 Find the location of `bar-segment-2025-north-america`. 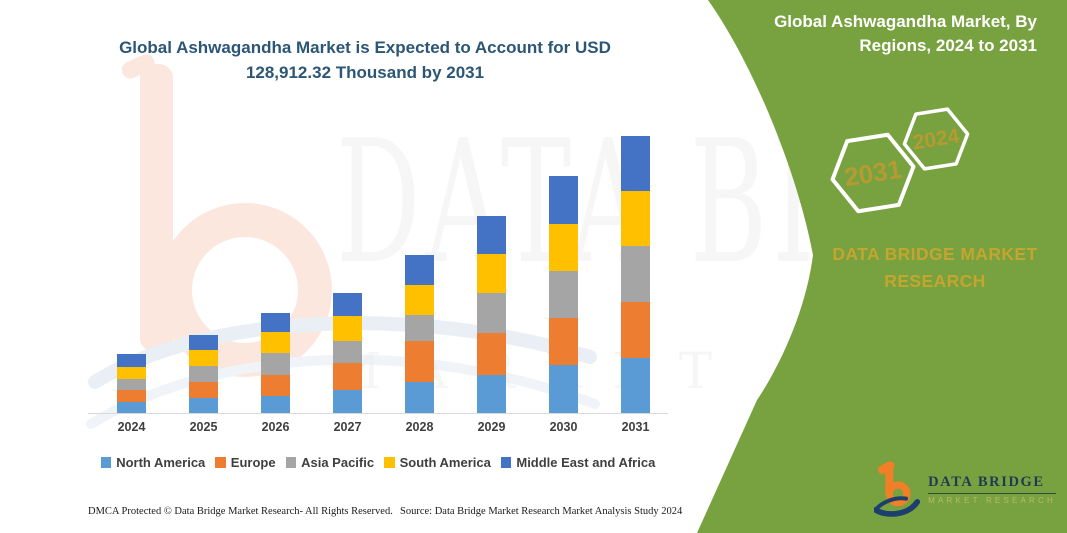

bar-segment-2025-north-america is located at coordinates (203, 405).